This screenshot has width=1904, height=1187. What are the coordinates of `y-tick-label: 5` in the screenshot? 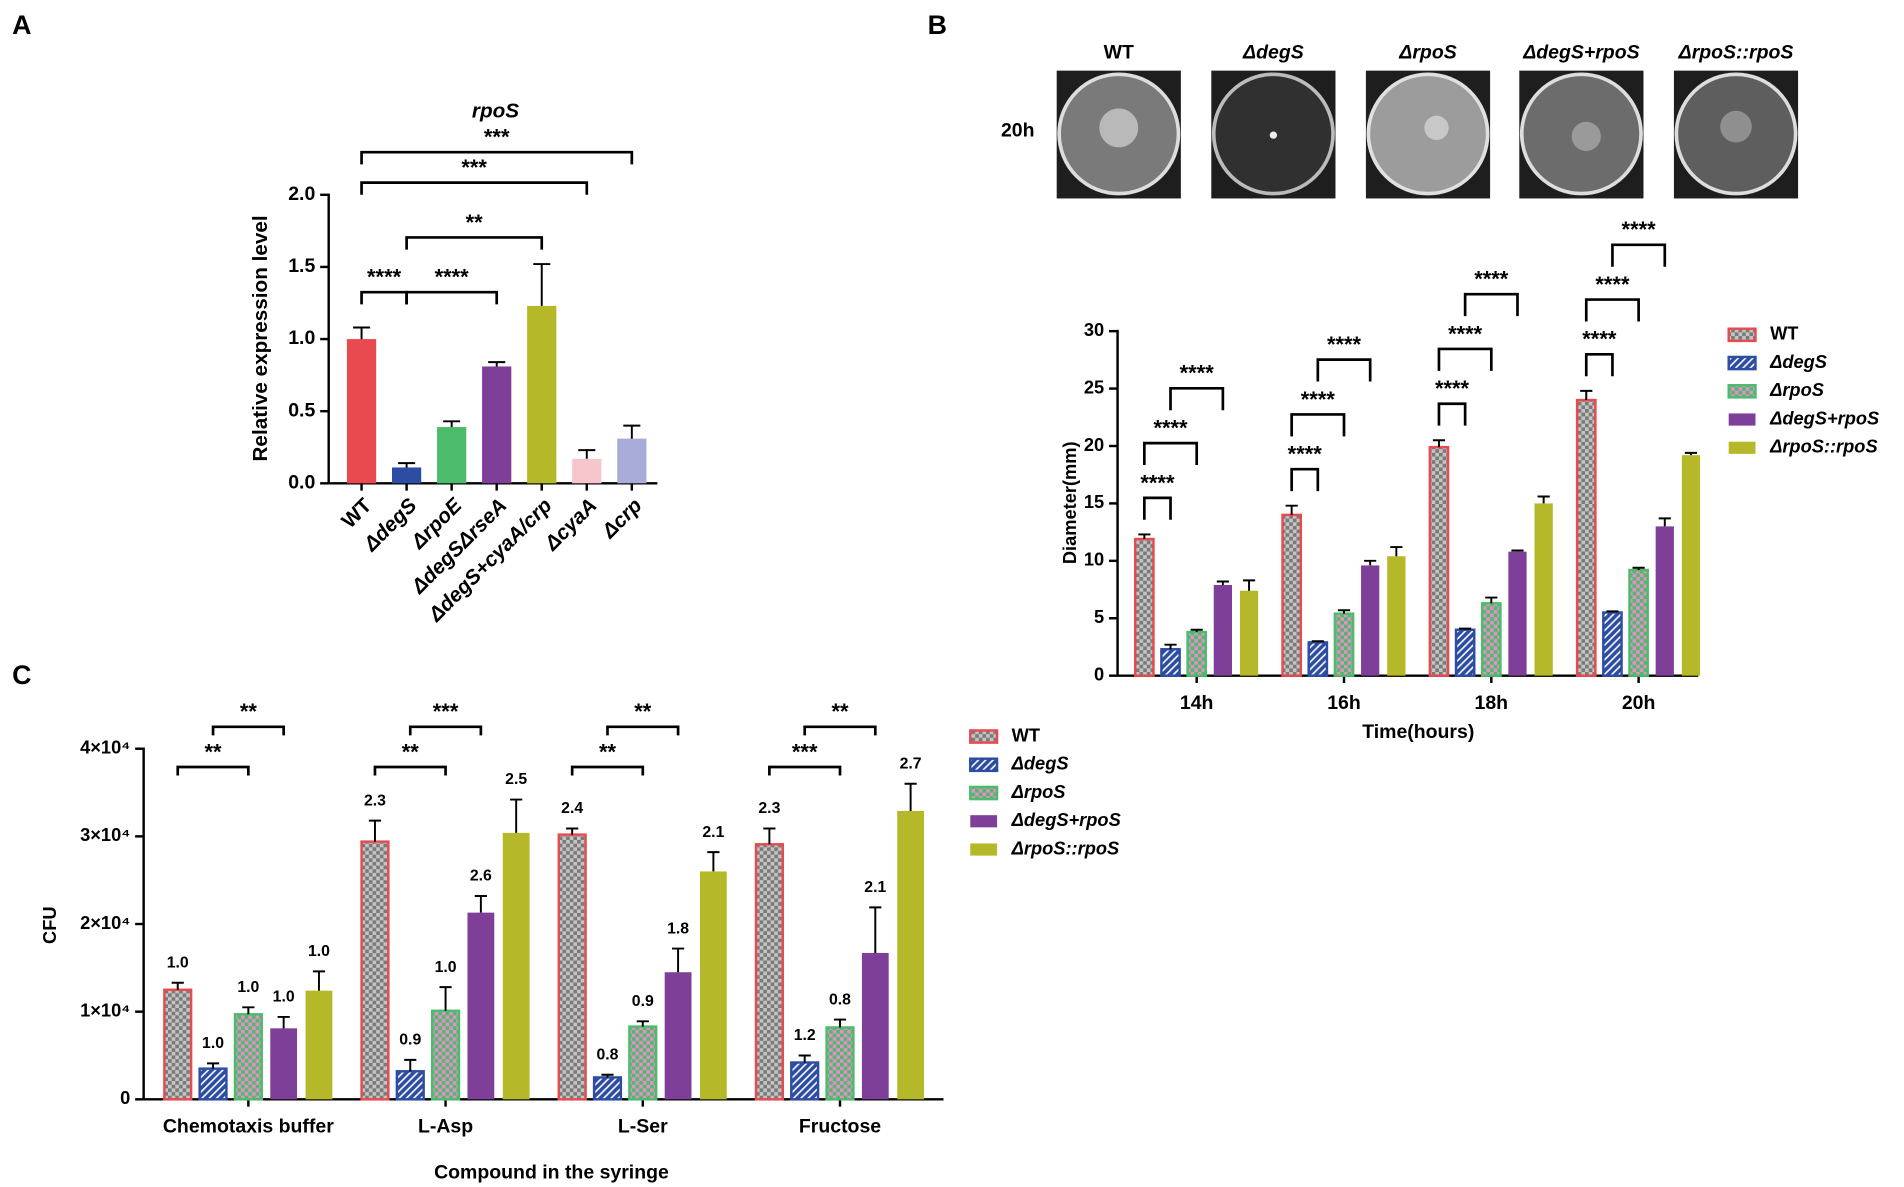 It's located at (1099, 616).